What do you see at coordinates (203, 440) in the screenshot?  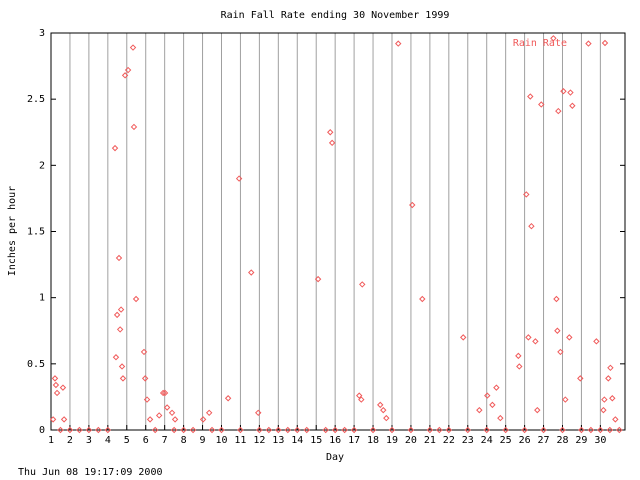 I see `x-tick-label: 9` at bounding box center [203, 440].